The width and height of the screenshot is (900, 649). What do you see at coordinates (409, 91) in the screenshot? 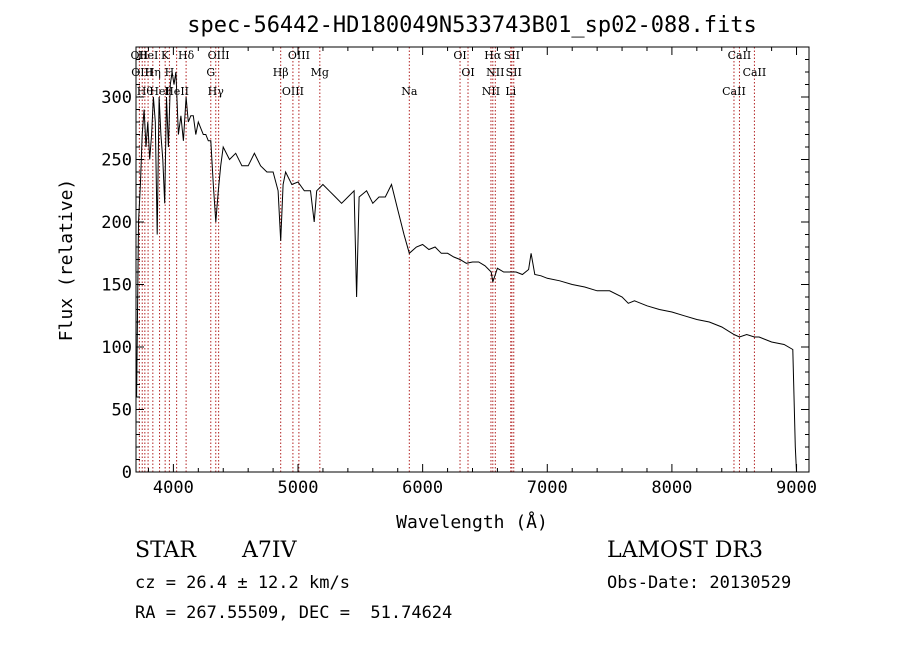
I see `line-marker-label: Na` at bounding box center [409, 91].